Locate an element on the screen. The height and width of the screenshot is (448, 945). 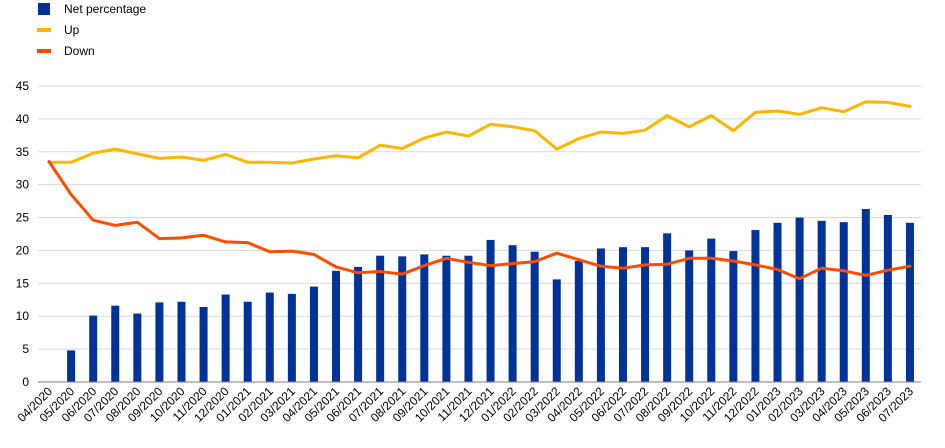
legend-label: Up is located at coordinates (72, 30).